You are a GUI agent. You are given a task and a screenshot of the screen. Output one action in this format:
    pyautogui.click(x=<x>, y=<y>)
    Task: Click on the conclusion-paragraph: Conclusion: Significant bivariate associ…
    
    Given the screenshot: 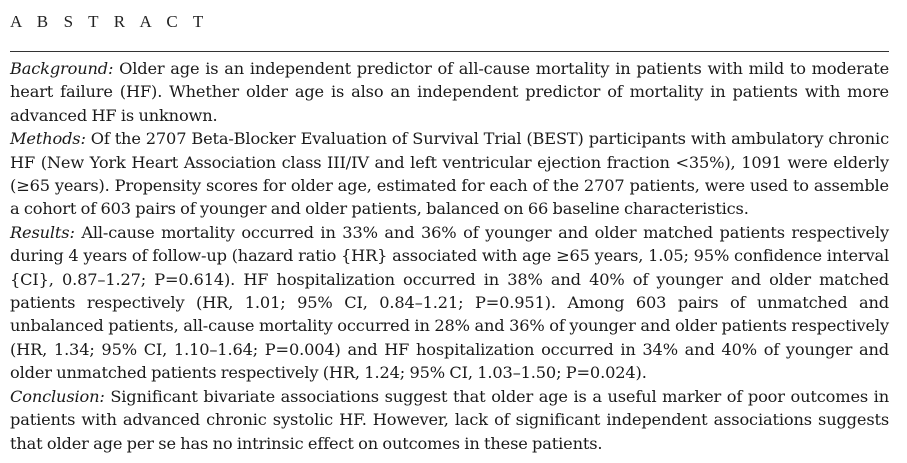 What is the action you would take?
    pyautogui.click(x=449, y=420)
    